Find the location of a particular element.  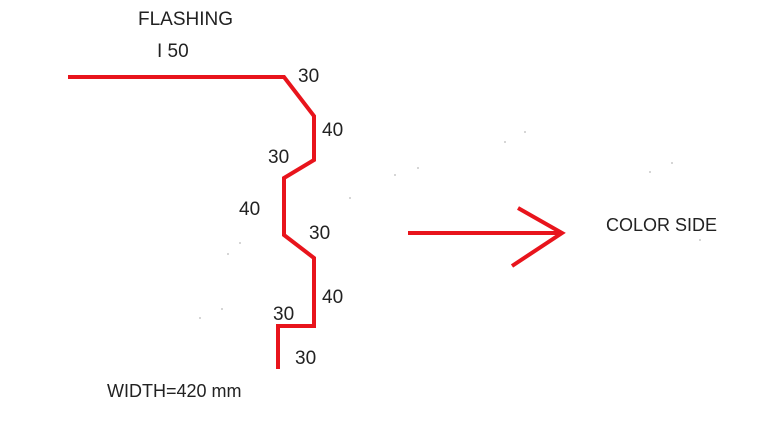

arrow-right-icon is located at coordinates (487, 237).